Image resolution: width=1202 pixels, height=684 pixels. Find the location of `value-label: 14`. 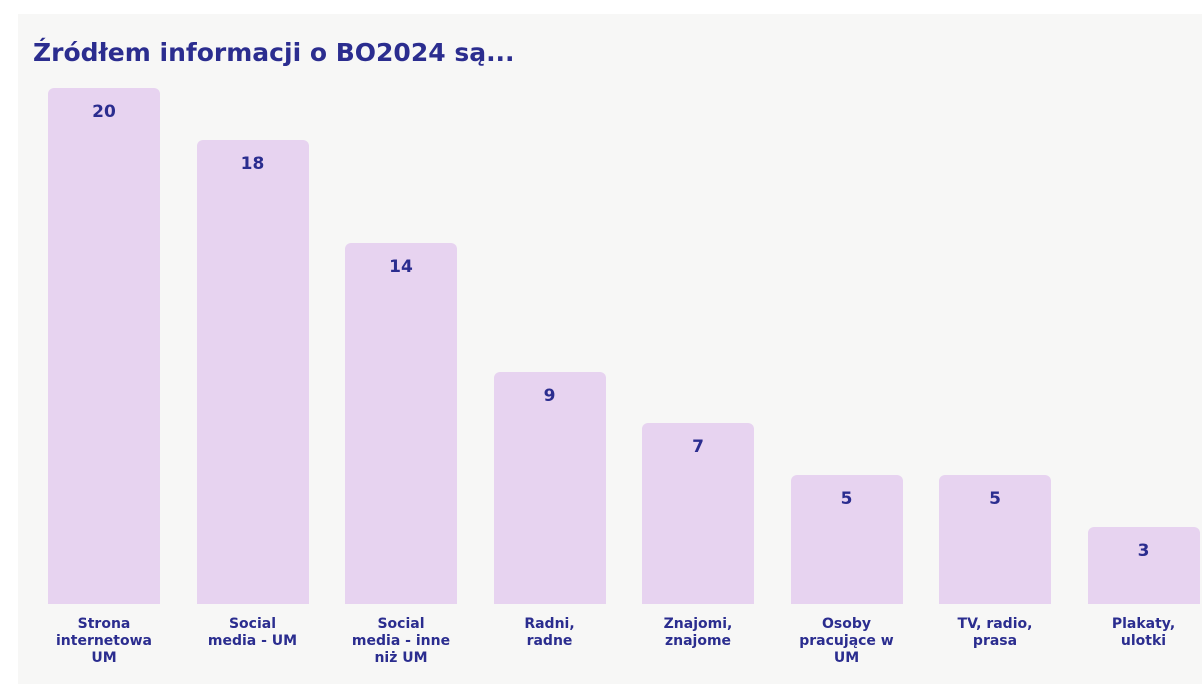

value-label: 14 is located at coordinates (401, 266).